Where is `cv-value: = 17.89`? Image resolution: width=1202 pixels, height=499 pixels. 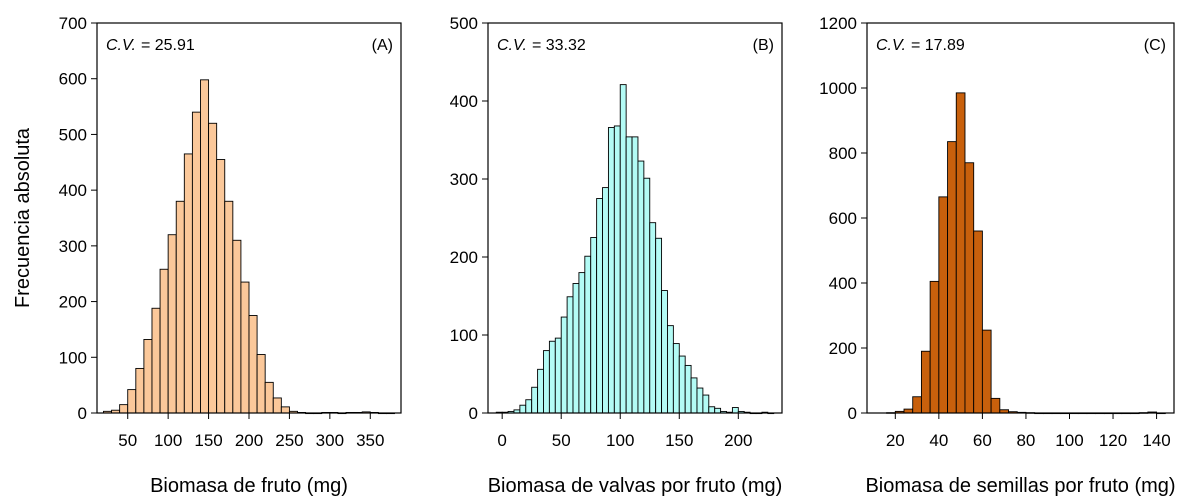
cv-value: = 17.89 is located at coordinates (938, 45).